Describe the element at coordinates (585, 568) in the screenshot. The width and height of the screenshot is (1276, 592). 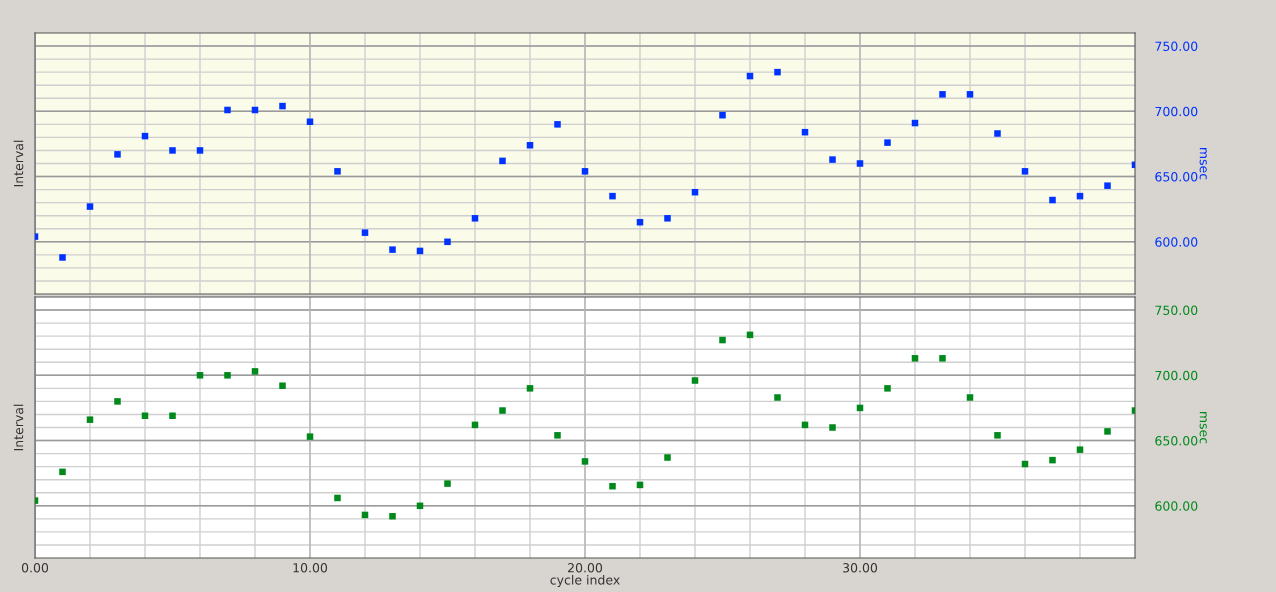
I see `x-tick-label: 20.00` at that location.